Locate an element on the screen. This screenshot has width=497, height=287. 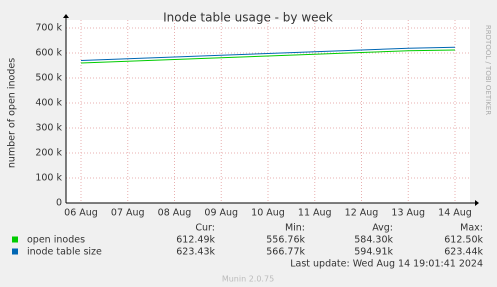
x-tick-label: 06 Aug is located at coordinates (81, 213).